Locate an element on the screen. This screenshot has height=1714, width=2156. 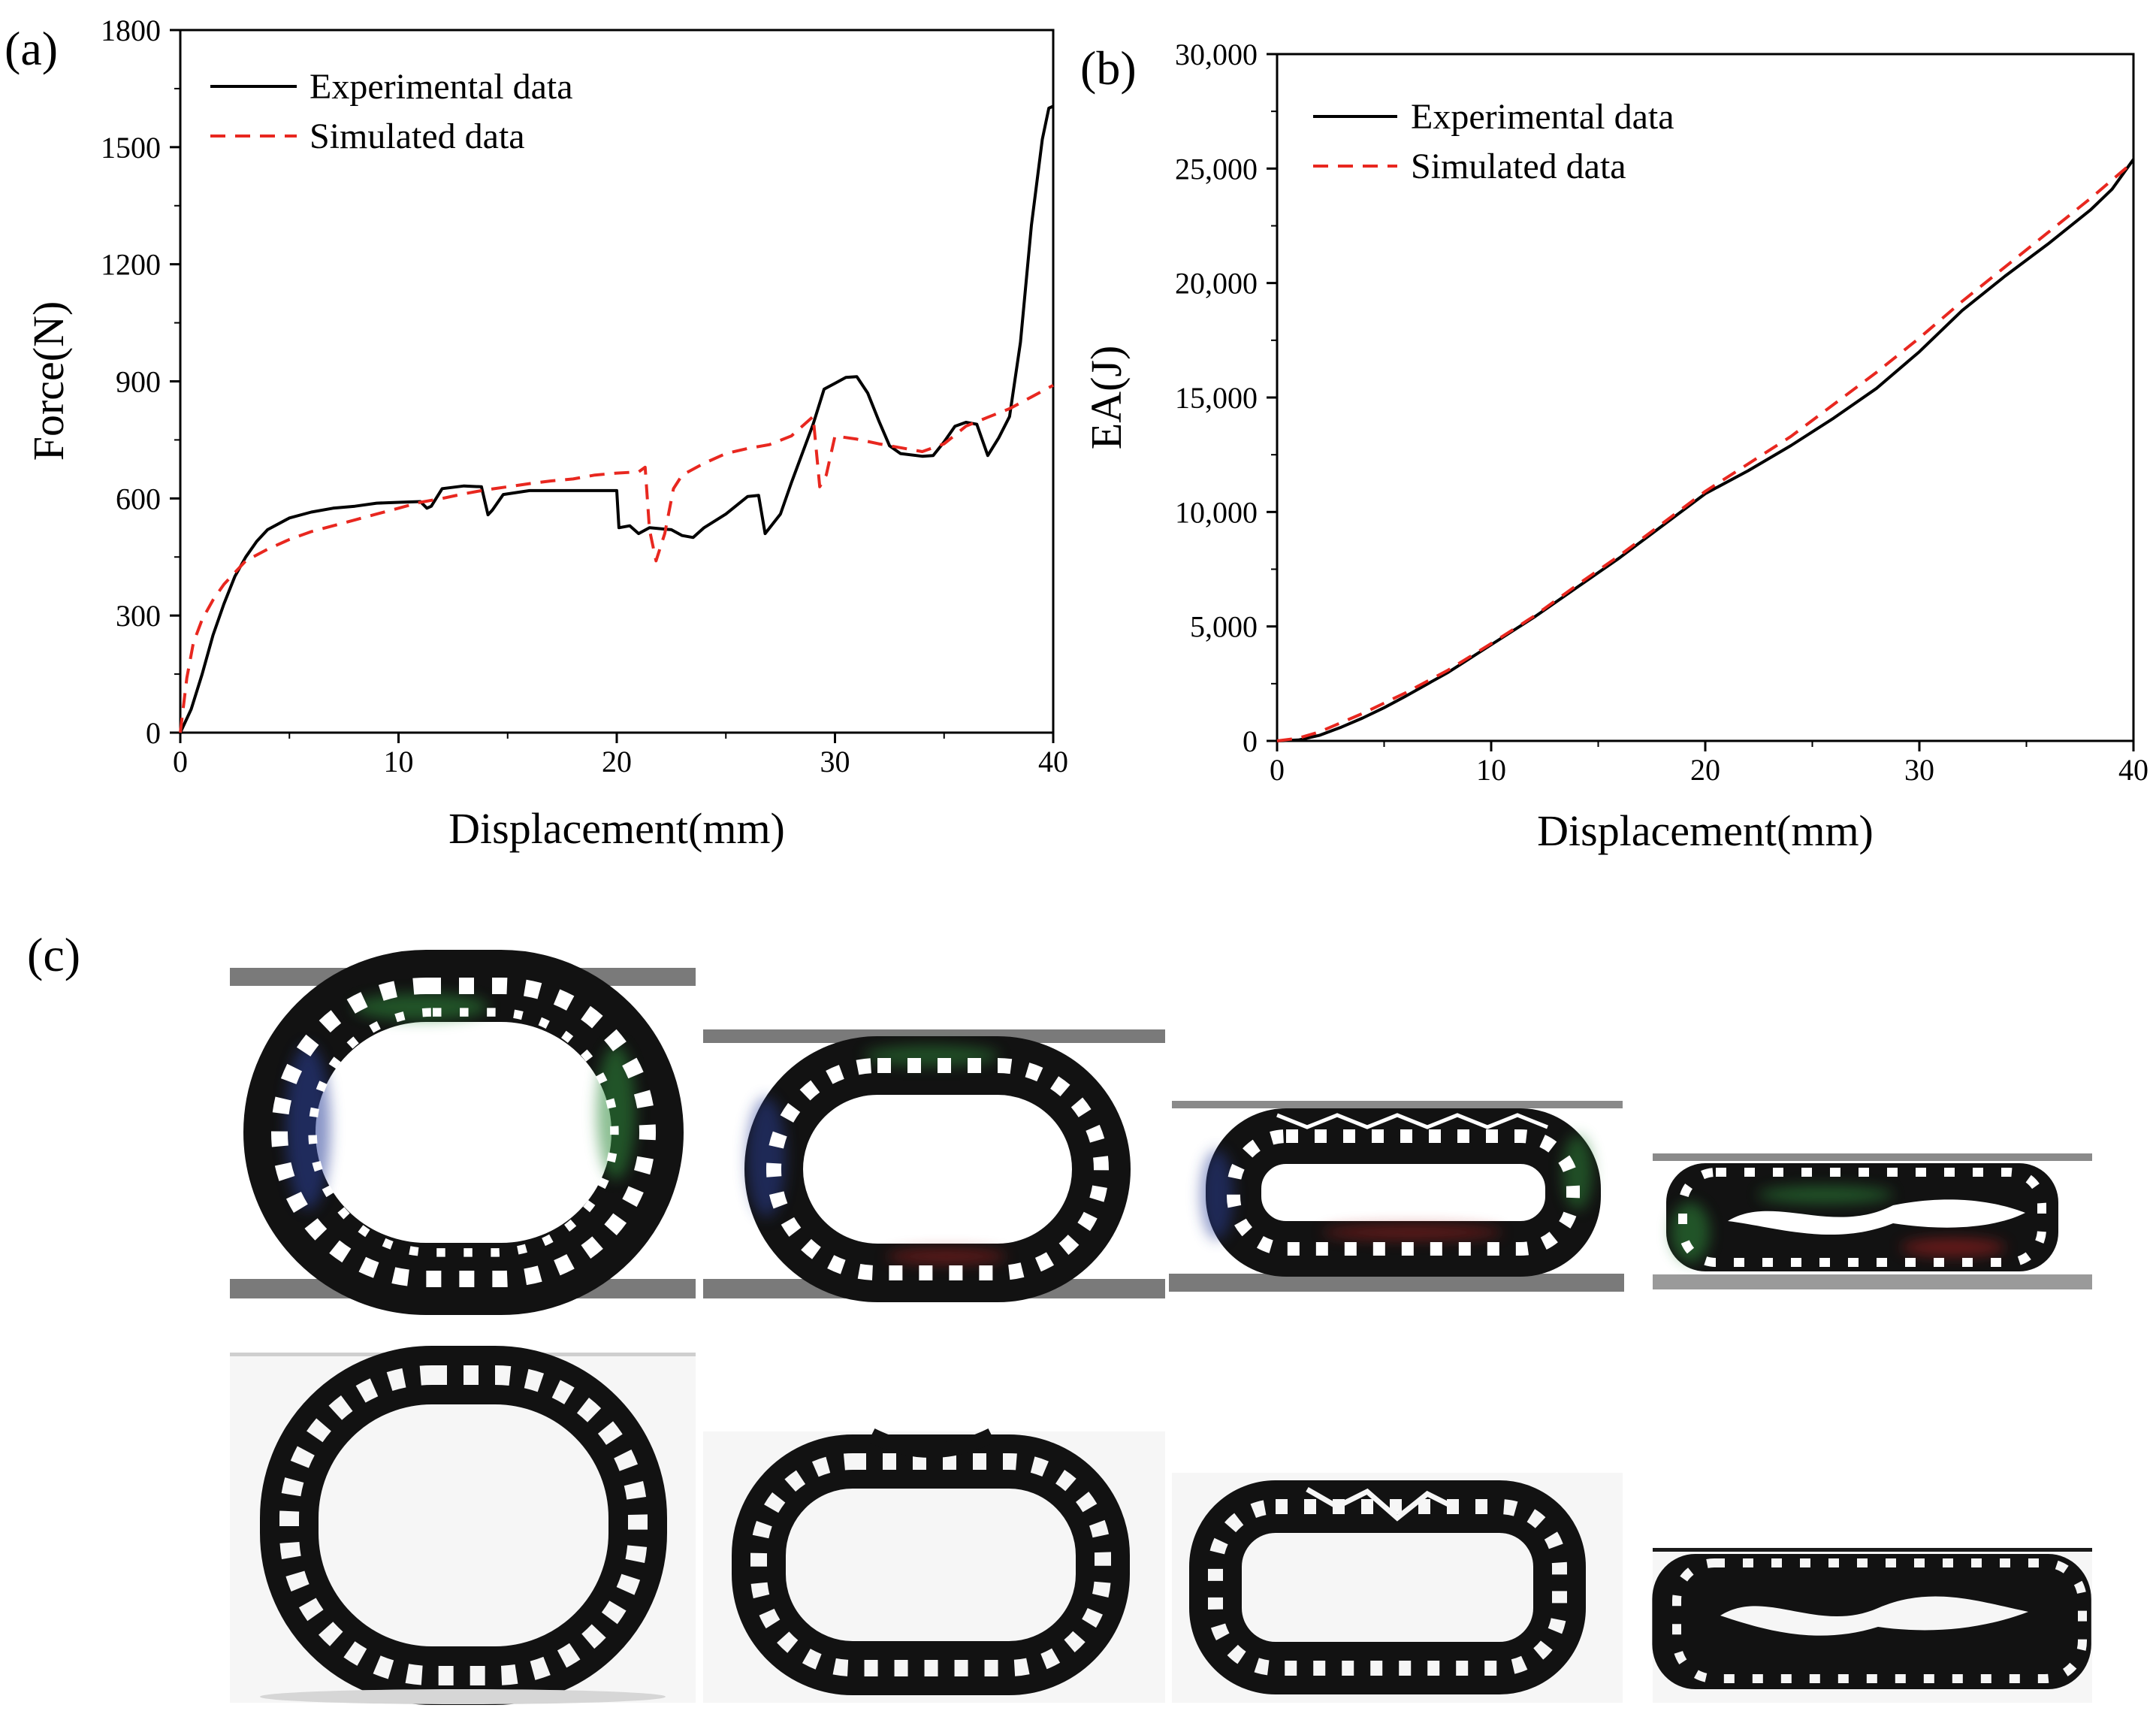
chart-a-y-tick-labels: 0 300 600 900 1200 1500 1800 is located at coordinates (131, 382).